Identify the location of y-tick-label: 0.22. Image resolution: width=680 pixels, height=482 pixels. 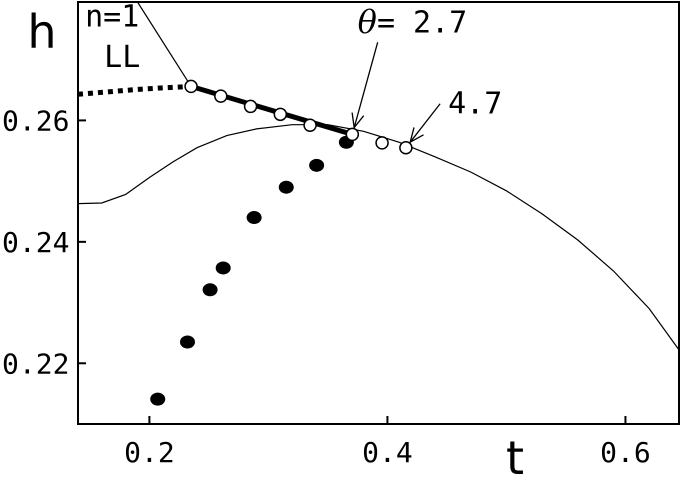
(35, 363).